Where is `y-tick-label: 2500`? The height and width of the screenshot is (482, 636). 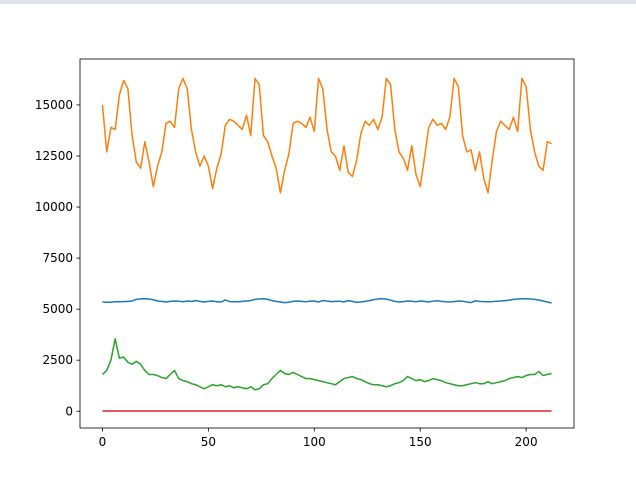
y-tick-label: 2500 is located at coordinates (57, 360).